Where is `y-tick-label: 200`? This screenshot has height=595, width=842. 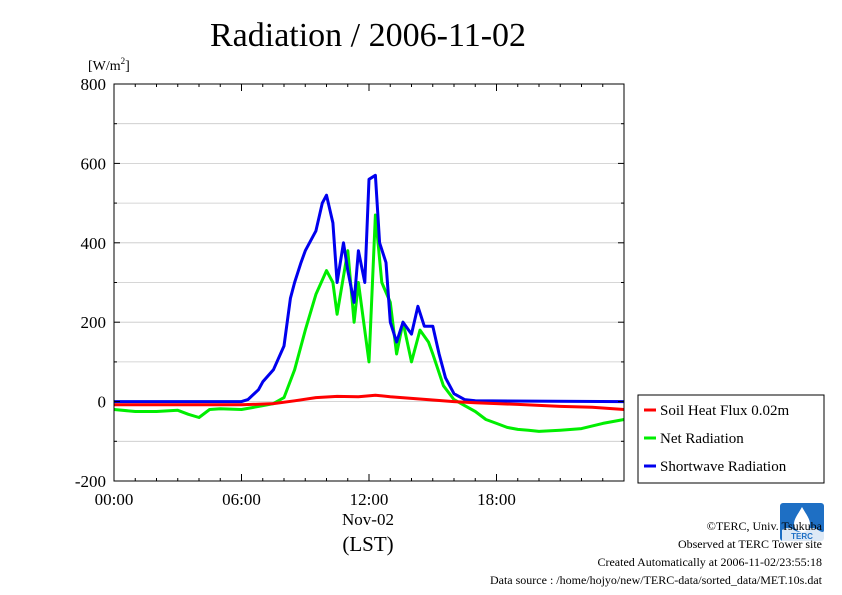
y-tick-label: 200 is located at coordinates (94, 322).